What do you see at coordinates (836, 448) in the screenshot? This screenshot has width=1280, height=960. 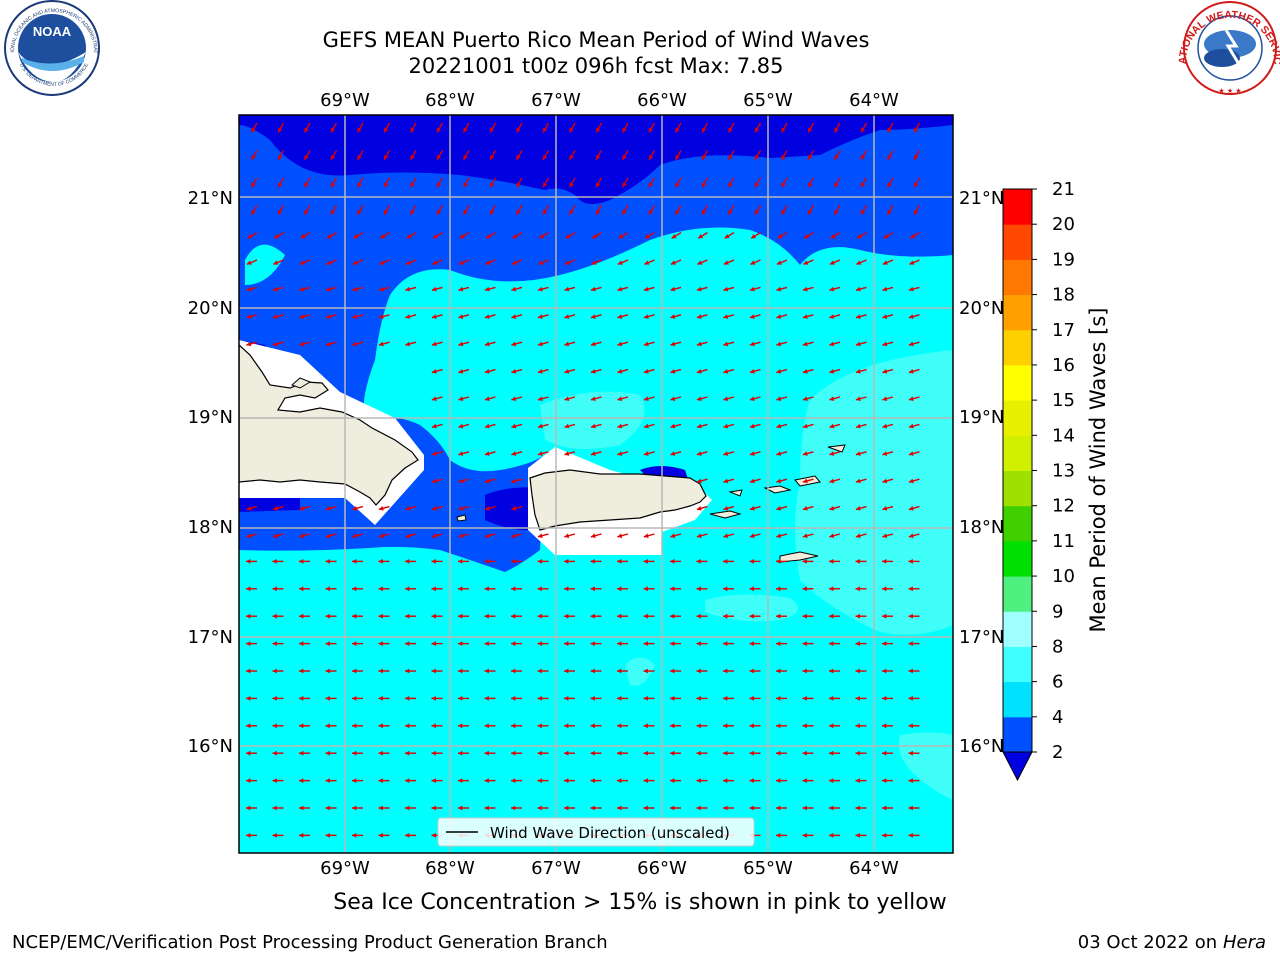 I see `land-anegada` at bounding box center [836, 448].